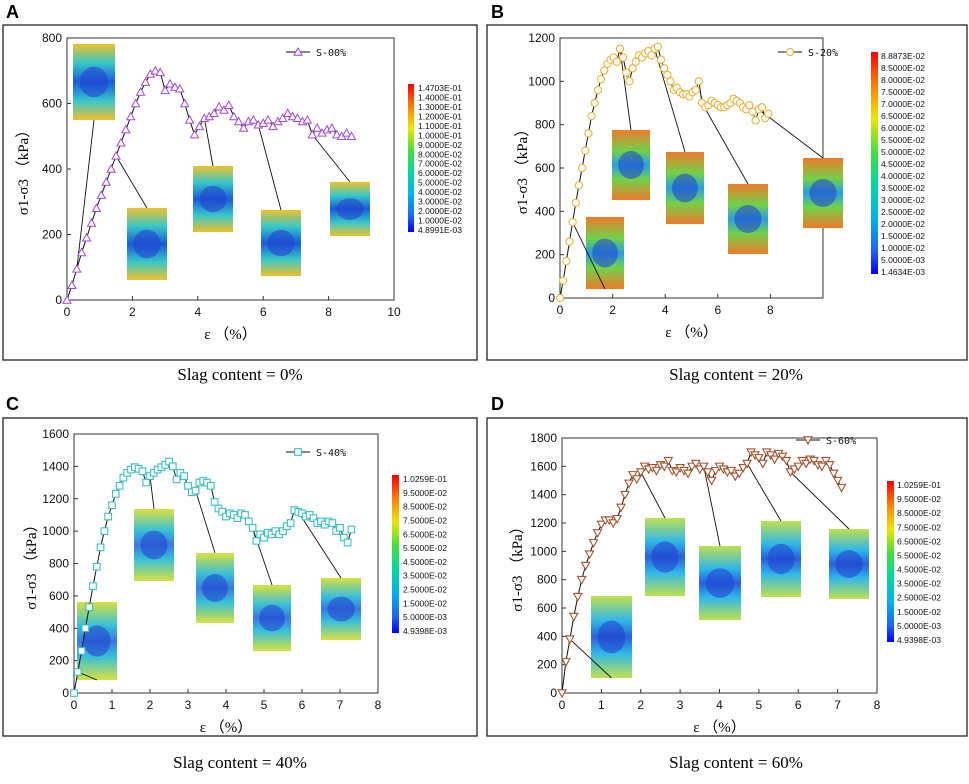 The image size is (969, 784). What do you see at coordinates (903, 224) in the screenshot?
I see `colorbar-label: 2.0000E-02` at bounding box center [903, 224].